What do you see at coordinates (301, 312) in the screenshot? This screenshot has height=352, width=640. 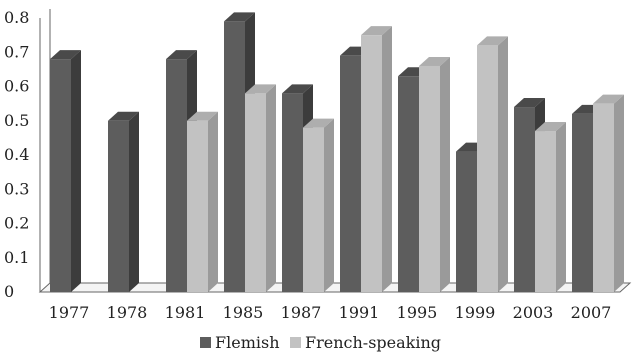 I see `x-tick-label: 1987` at bounding box center [301, 312].